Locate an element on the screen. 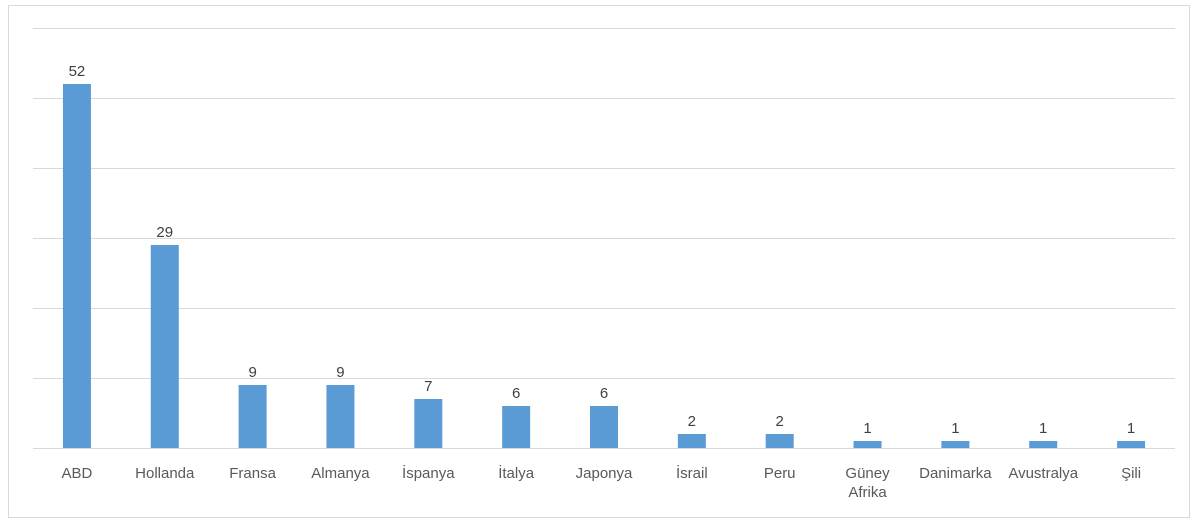 Image resolution: width=1200 pixels, height=523 pixels. x-tick-label: Japonya is located at coordinates (604, 473).